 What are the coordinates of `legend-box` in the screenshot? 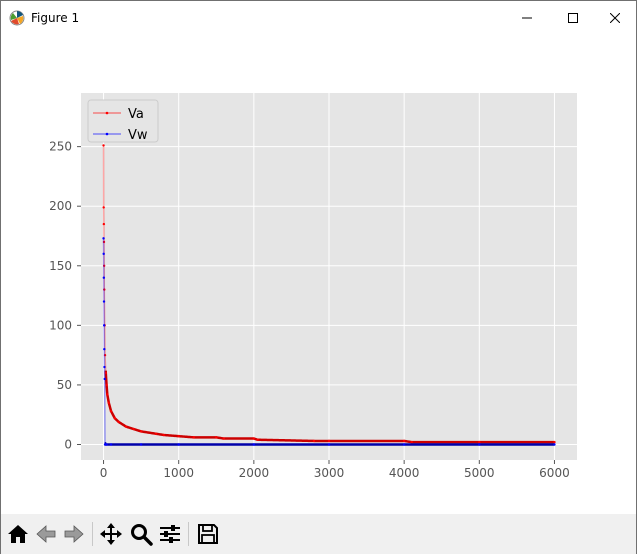 It's located at (123, 121).